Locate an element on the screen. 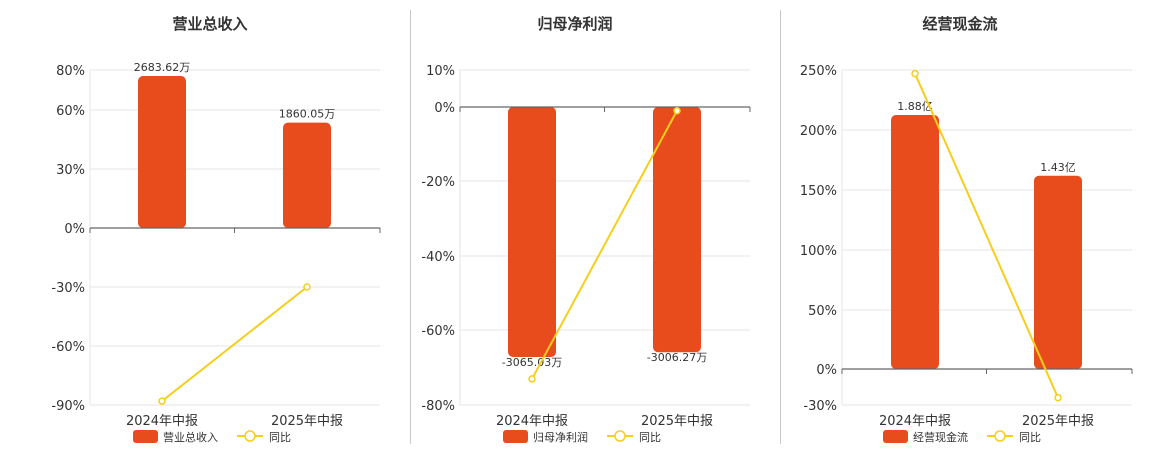 Image resolution: width=1160 pixels, height=450 pixels. bar-data-label: 2683.62万 is located at coordinates (162, 67).